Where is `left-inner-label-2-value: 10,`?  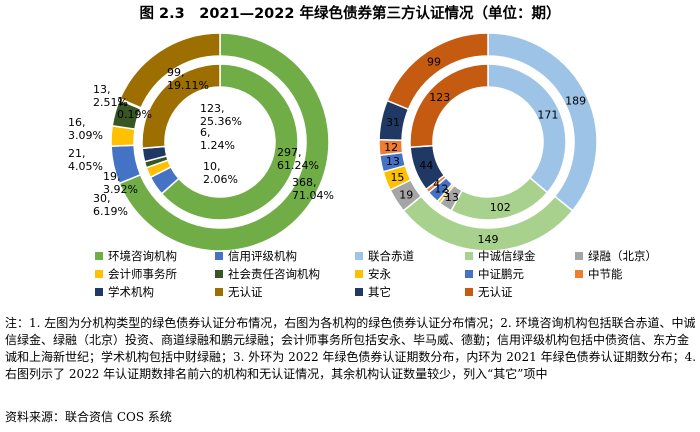 left-inner-label-2-value: 10, is located at coordinates (212, 166).